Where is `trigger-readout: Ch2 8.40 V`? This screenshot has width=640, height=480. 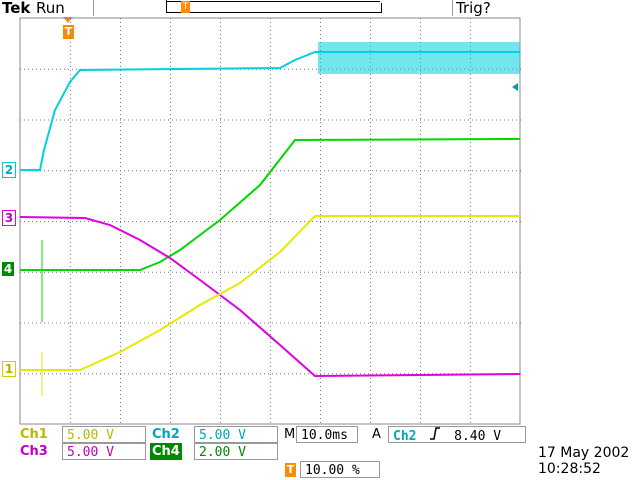 trigger-readout: Ch2 8.40 V is located at coordinates (457, 435).